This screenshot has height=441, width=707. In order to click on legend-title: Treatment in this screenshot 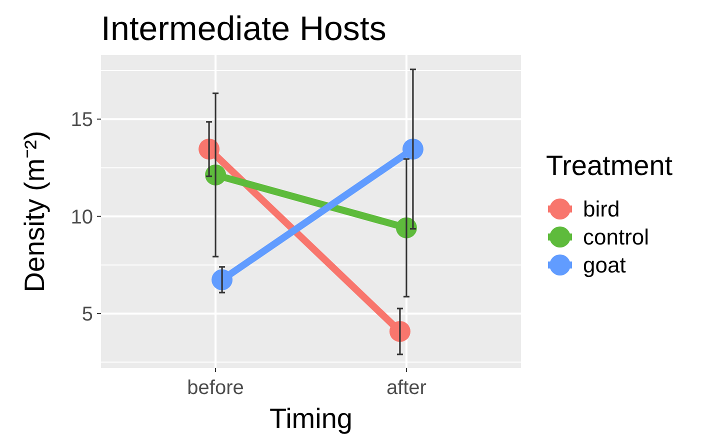, I will do `click(609, 165)`.